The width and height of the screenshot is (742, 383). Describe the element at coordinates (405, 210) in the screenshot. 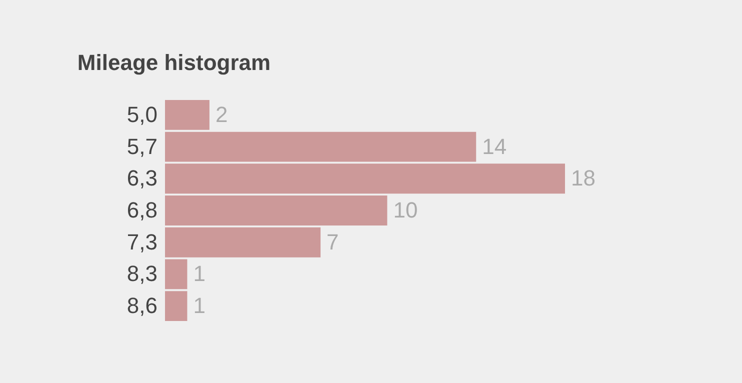

I see `data-label: 10` at that location.